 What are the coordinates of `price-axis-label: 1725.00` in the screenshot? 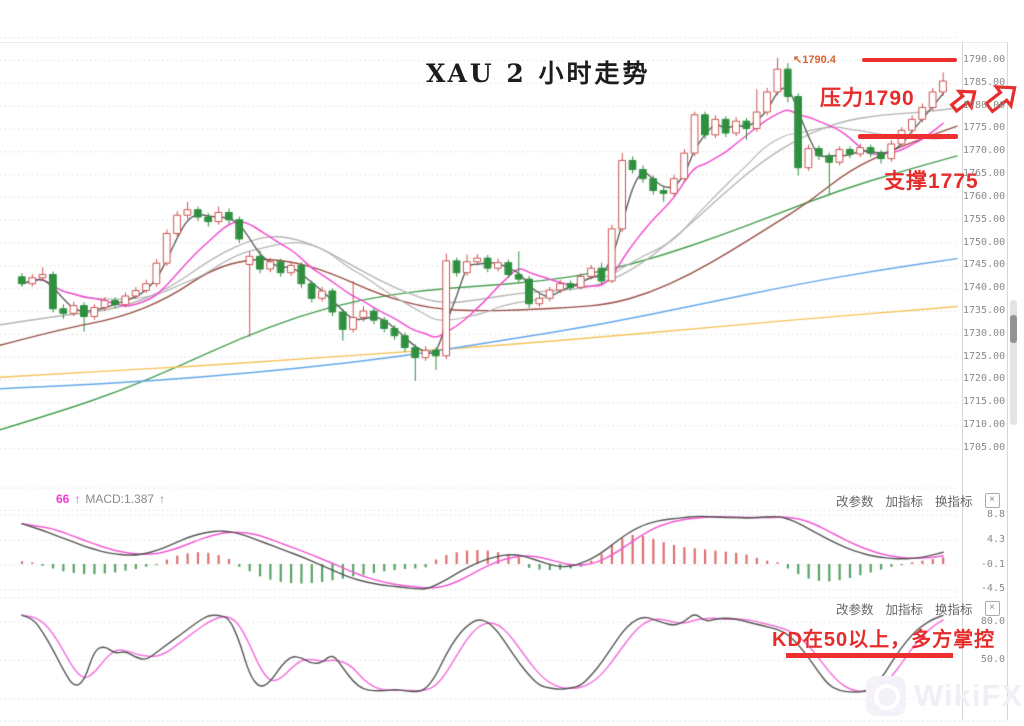 It's located at (984, 356).